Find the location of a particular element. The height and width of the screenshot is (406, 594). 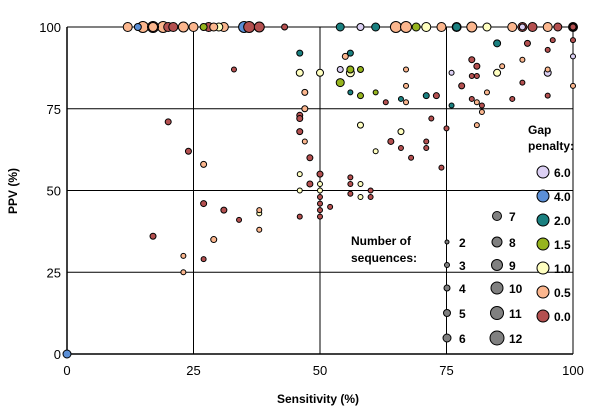

size-legend: Number of sequences: 2 3 4 5 6 7 8 9 10 11 12 is located at coordinates (437, 278).